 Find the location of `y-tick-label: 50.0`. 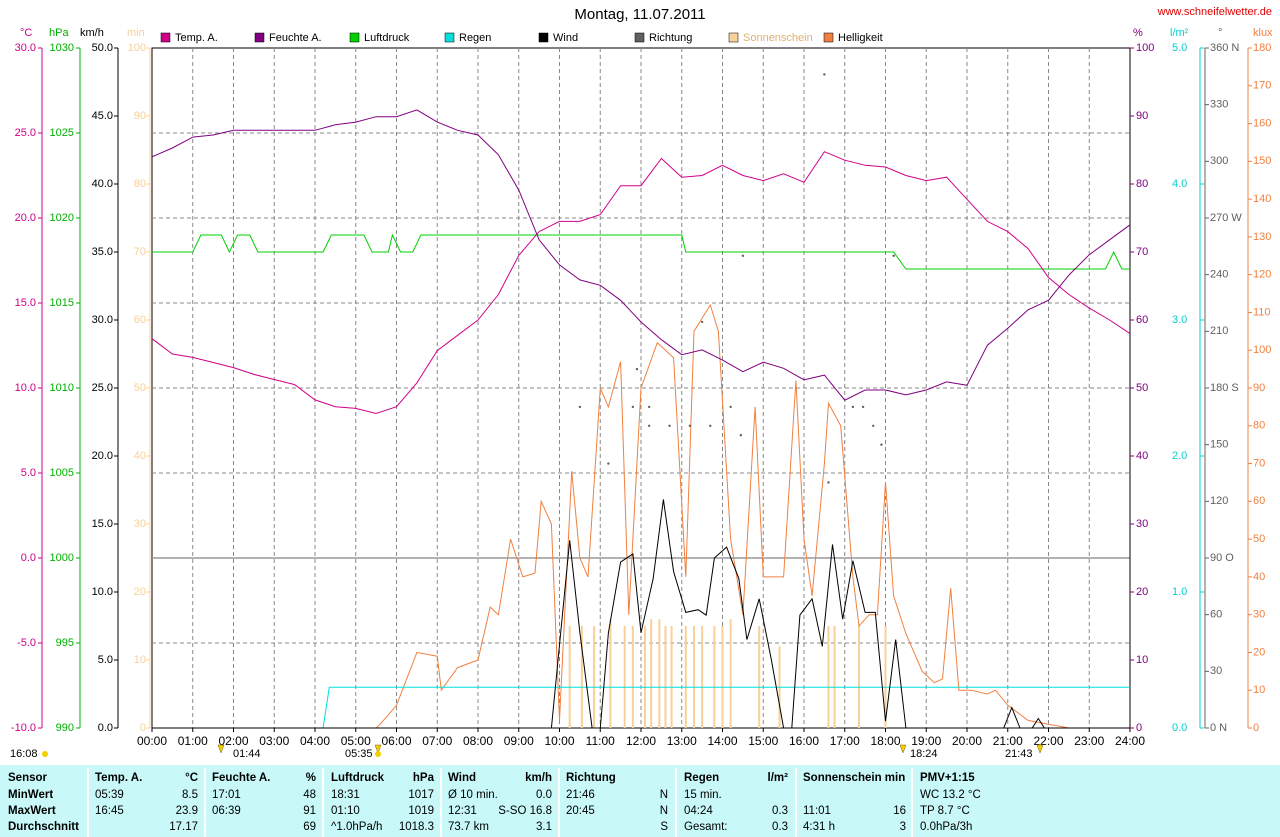

y-tick-label: 50.0 is located at coordinates (102, 48).